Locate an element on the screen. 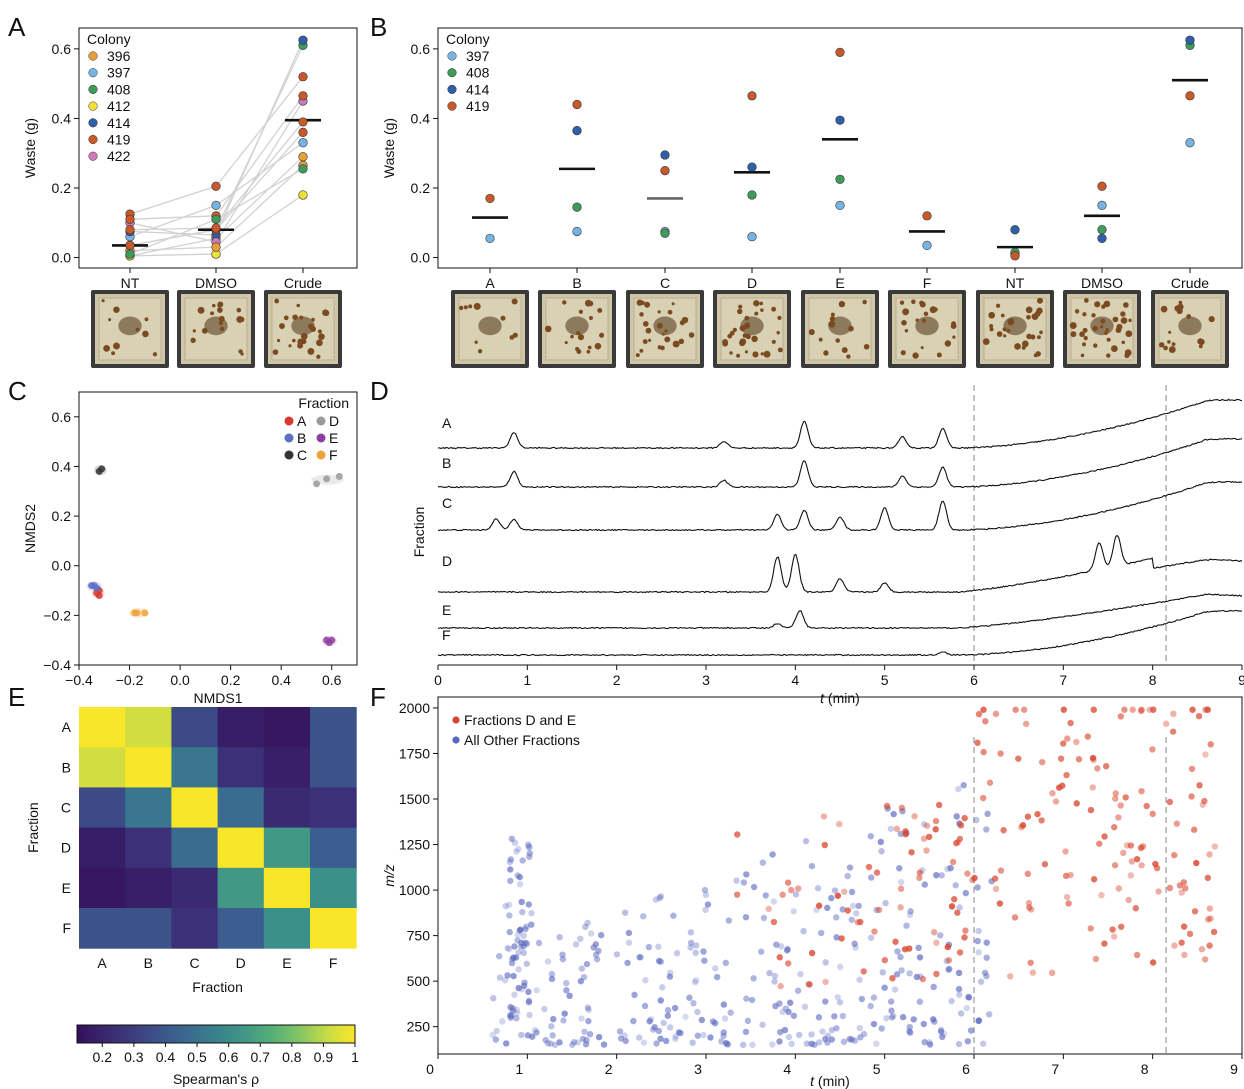  heatmap-cell-E-A is located at coordinates (102, 888).